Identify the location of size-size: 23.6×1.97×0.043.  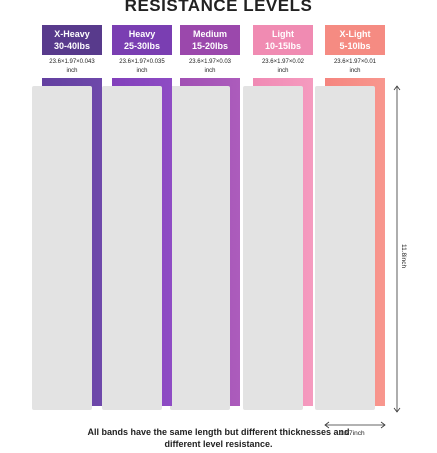
(72, 62).